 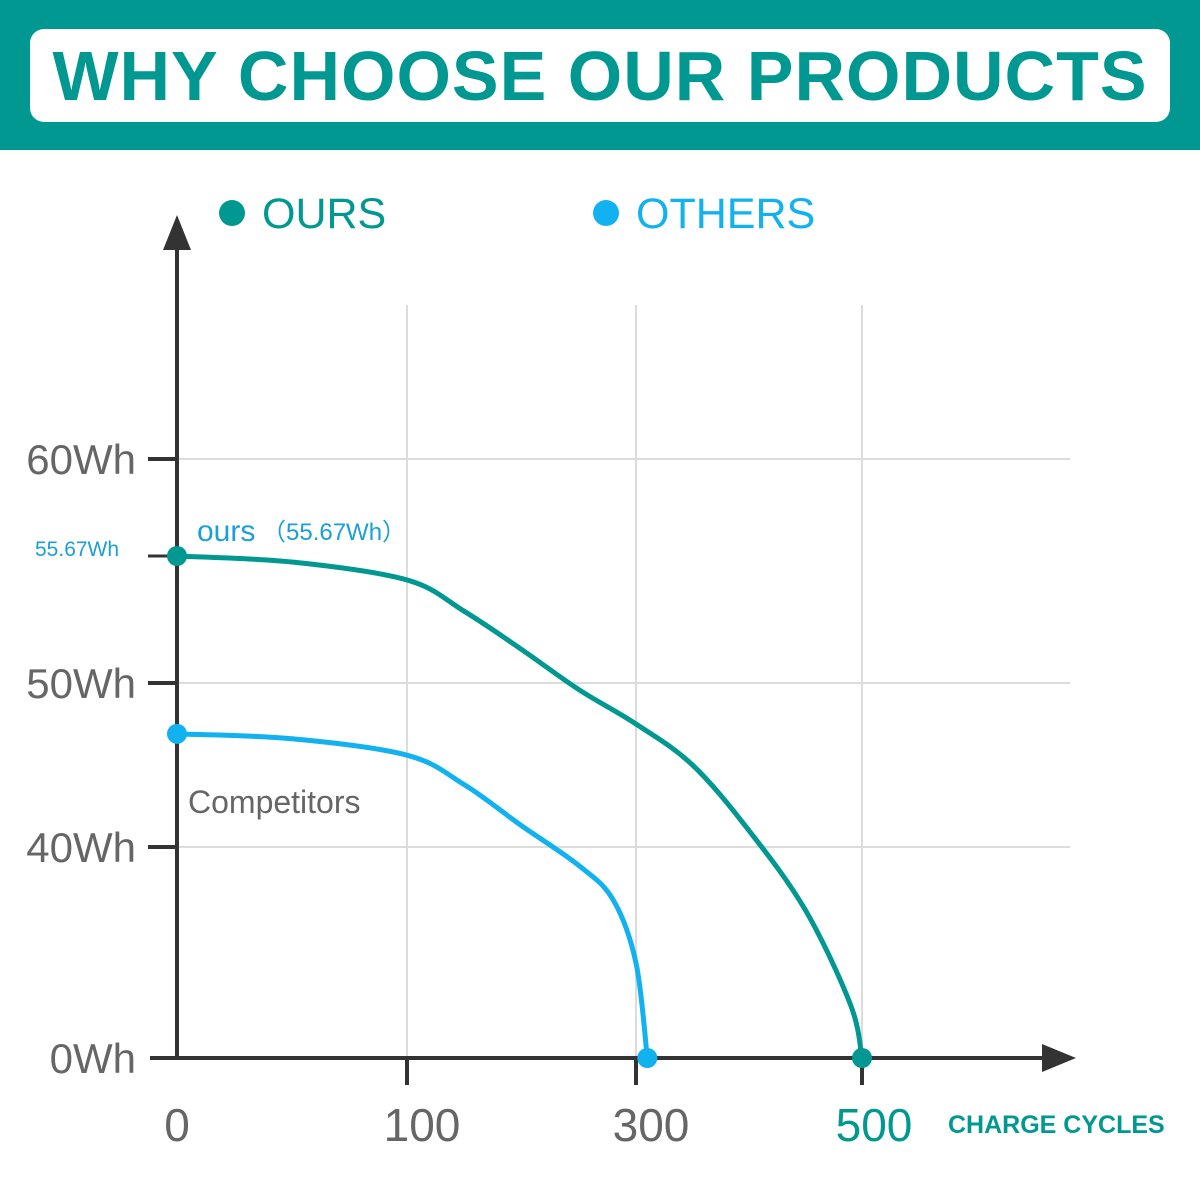 I want to click on series-point-ours-start, so click(x=177, y=555).